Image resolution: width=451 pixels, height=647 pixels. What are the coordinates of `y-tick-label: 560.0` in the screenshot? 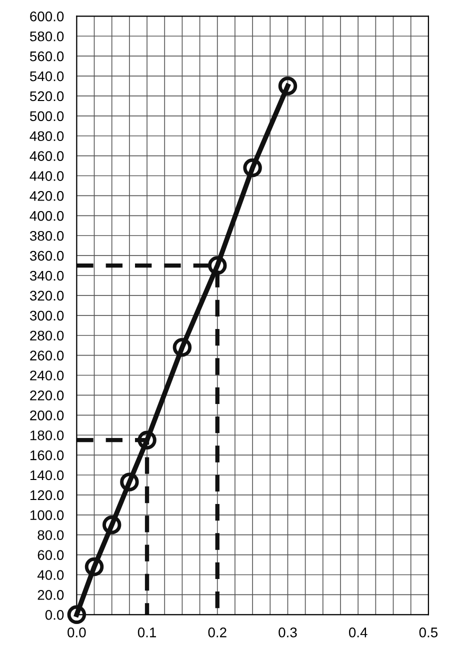 It's located at (47, 56).